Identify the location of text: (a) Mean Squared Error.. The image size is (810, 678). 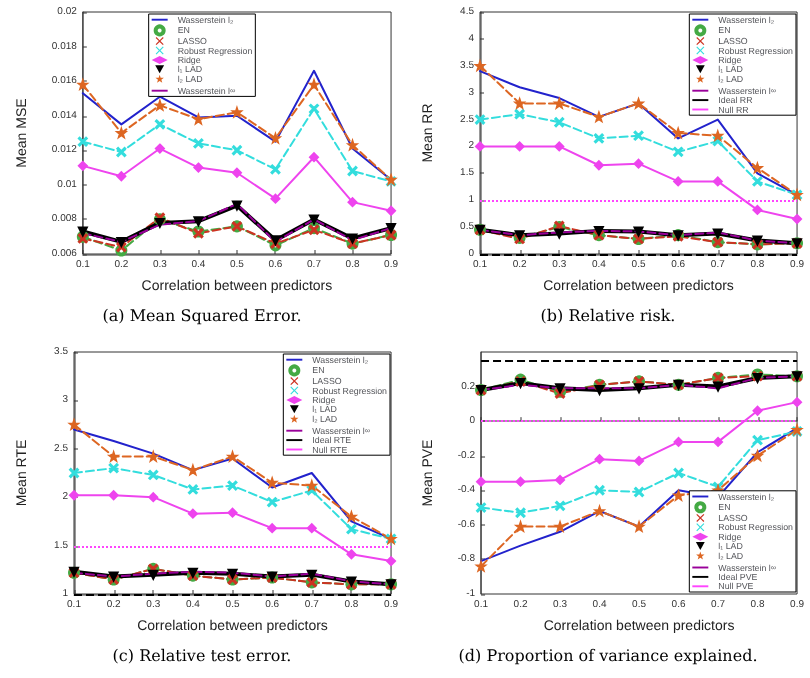
(202, 316).